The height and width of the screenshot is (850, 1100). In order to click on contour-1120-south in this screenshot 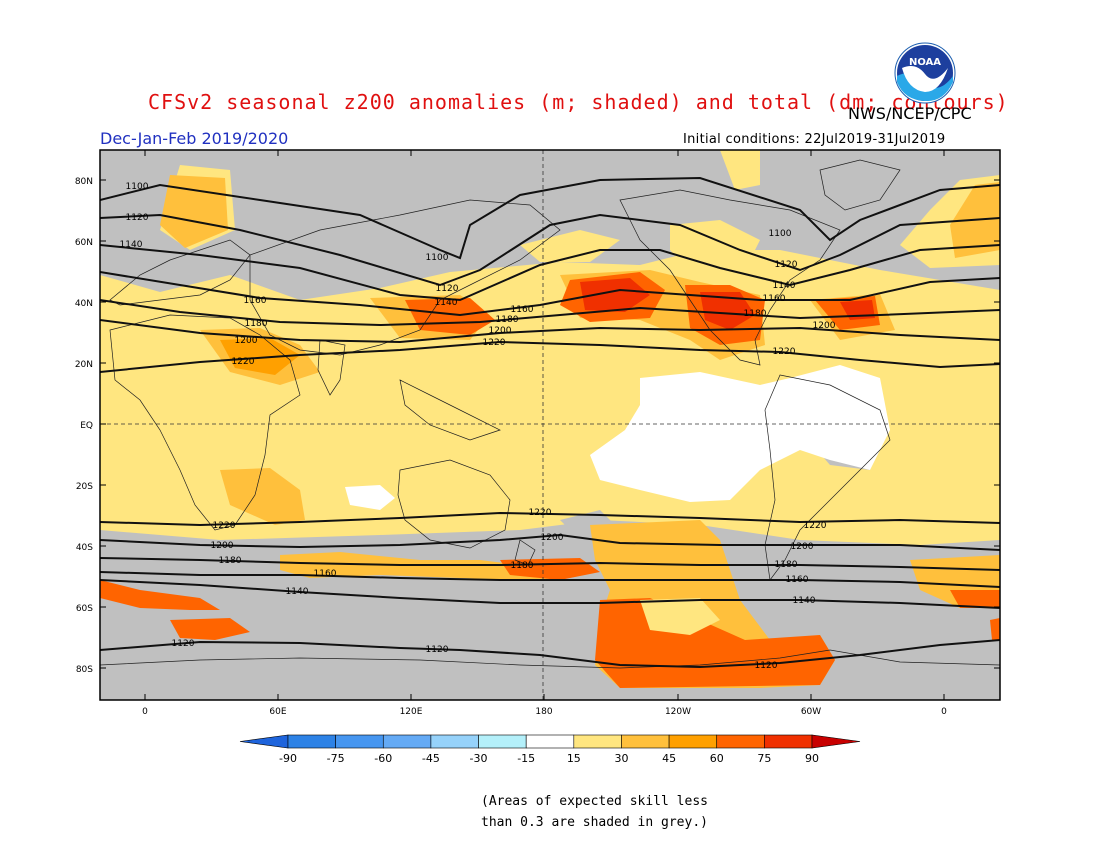, I will do `click(550, 654)`.